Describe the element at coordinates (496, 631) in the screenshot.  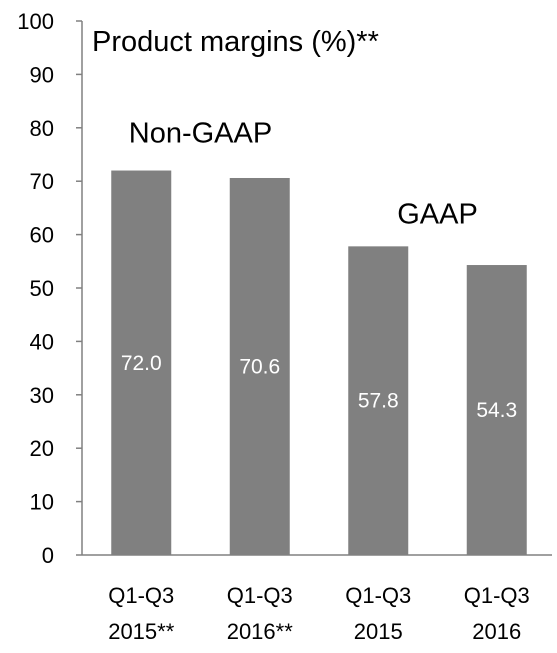
I see `x-tick-label: 2016` at that location.